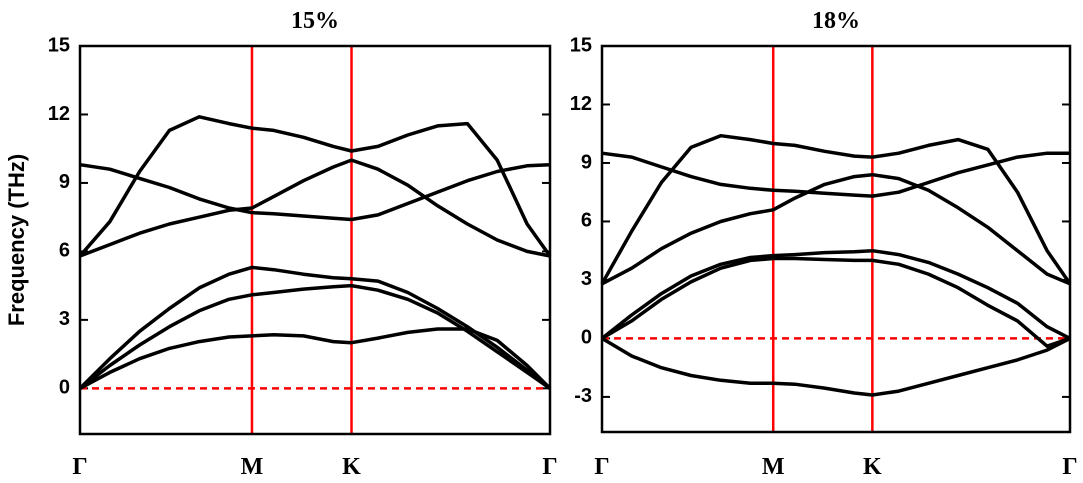  I want to click on title: 18%, so click(836, 21).